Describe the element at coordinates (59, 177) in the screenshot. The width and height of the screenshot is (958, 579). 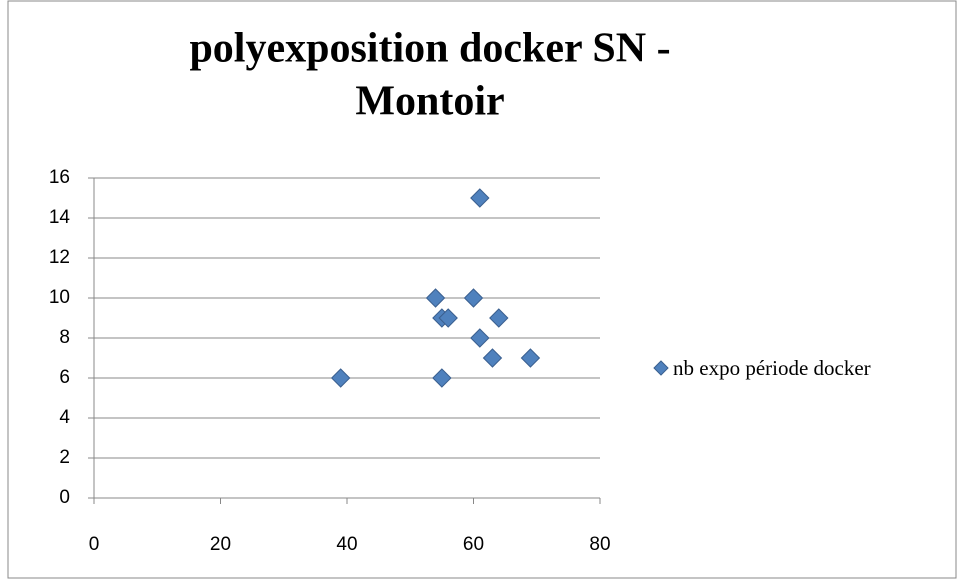
I see `y-tick-label: 16` at that location.